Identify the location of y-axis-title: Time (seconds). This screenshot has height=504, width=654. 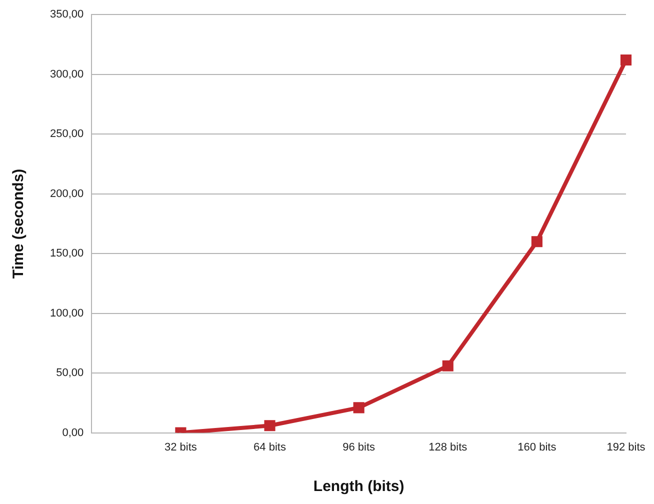
(19, 223).